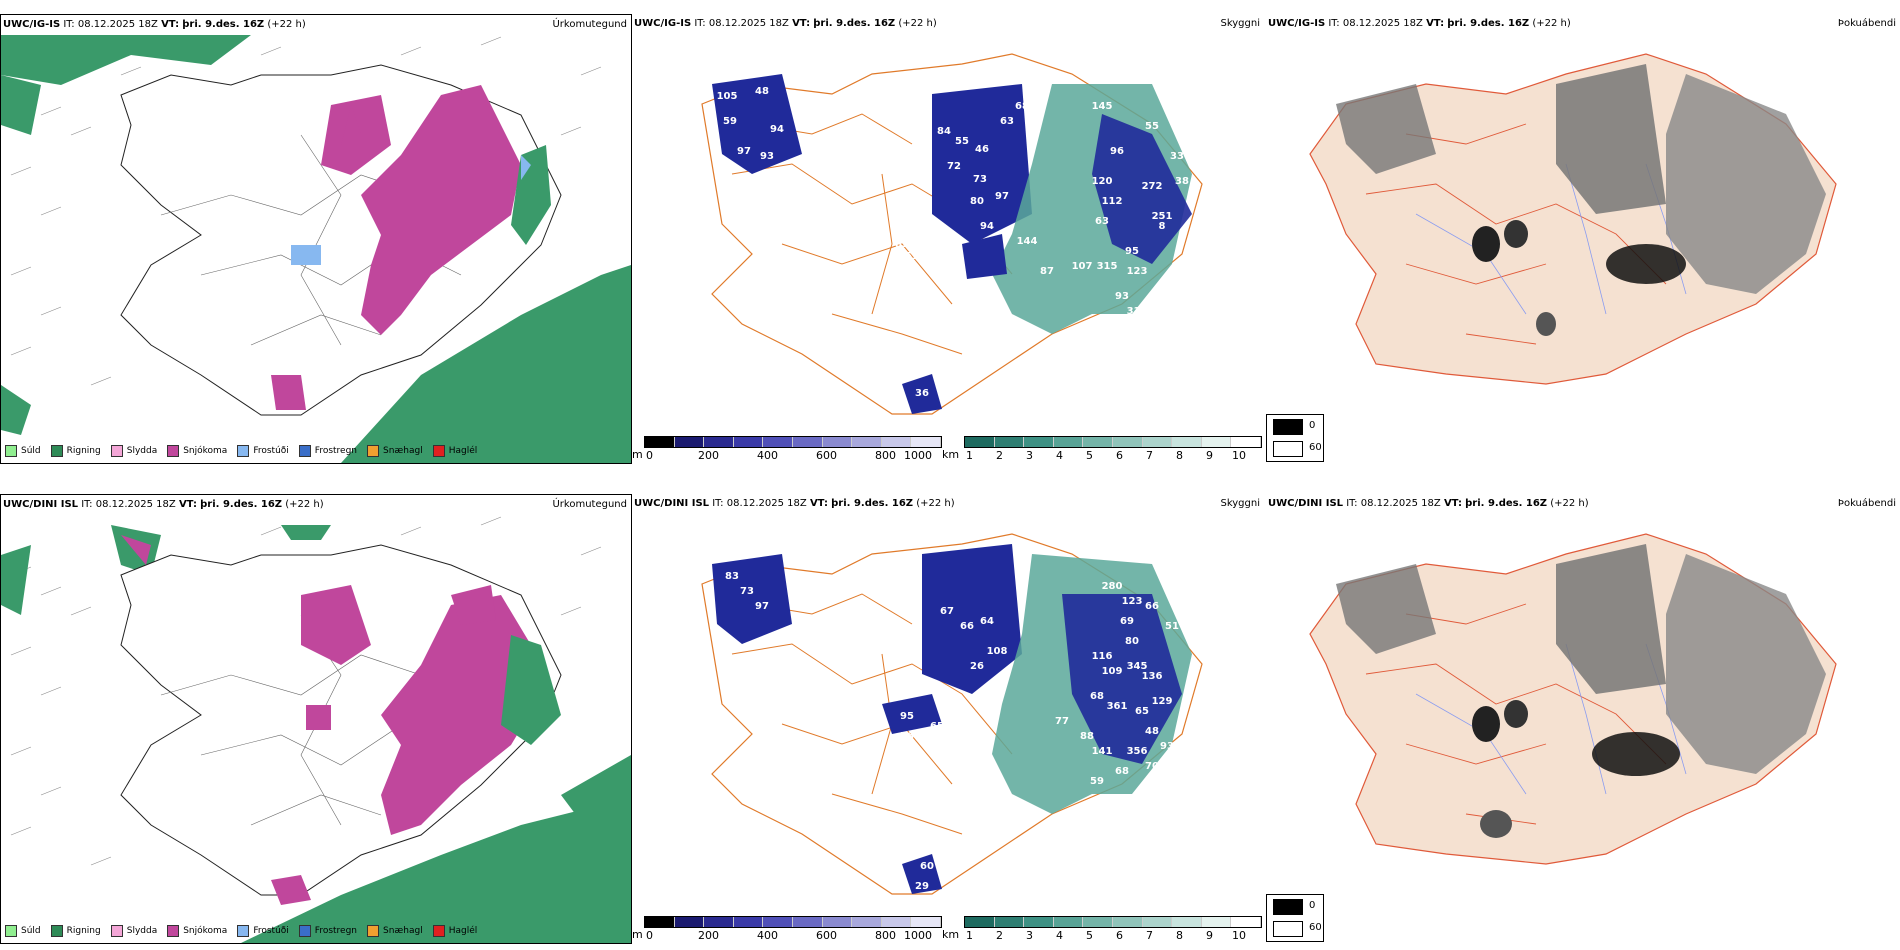 Image resolution: width=1900 pixels, height=950 pixels. I want to click on map-value-label: 70, so click(1152, 766).